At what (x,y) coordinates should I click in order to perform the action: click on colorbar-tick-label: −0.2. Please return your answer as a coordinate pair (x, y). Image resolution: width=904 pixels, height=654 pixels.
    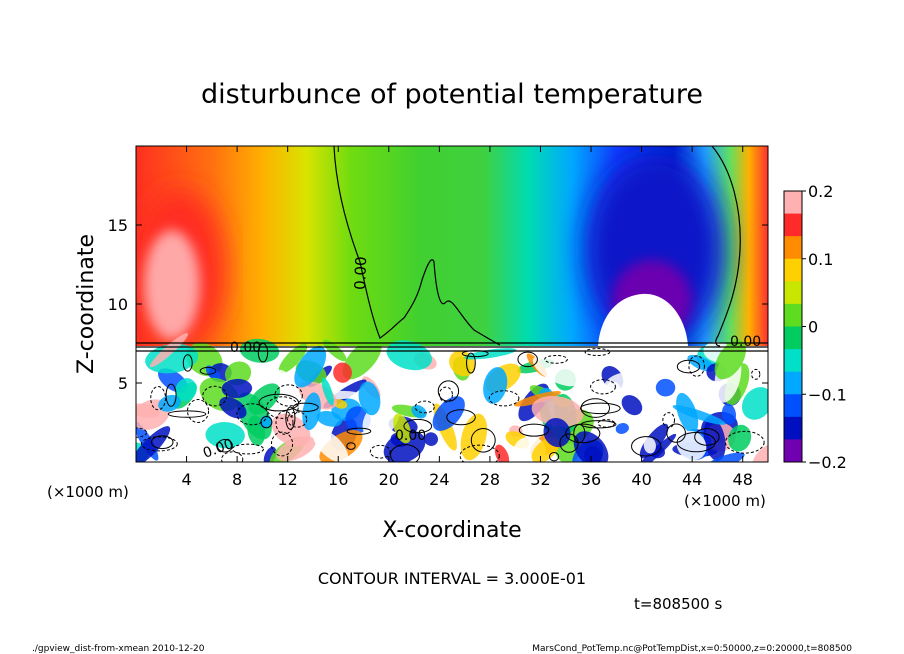
    Looking at the image, I should click on (827, 462).